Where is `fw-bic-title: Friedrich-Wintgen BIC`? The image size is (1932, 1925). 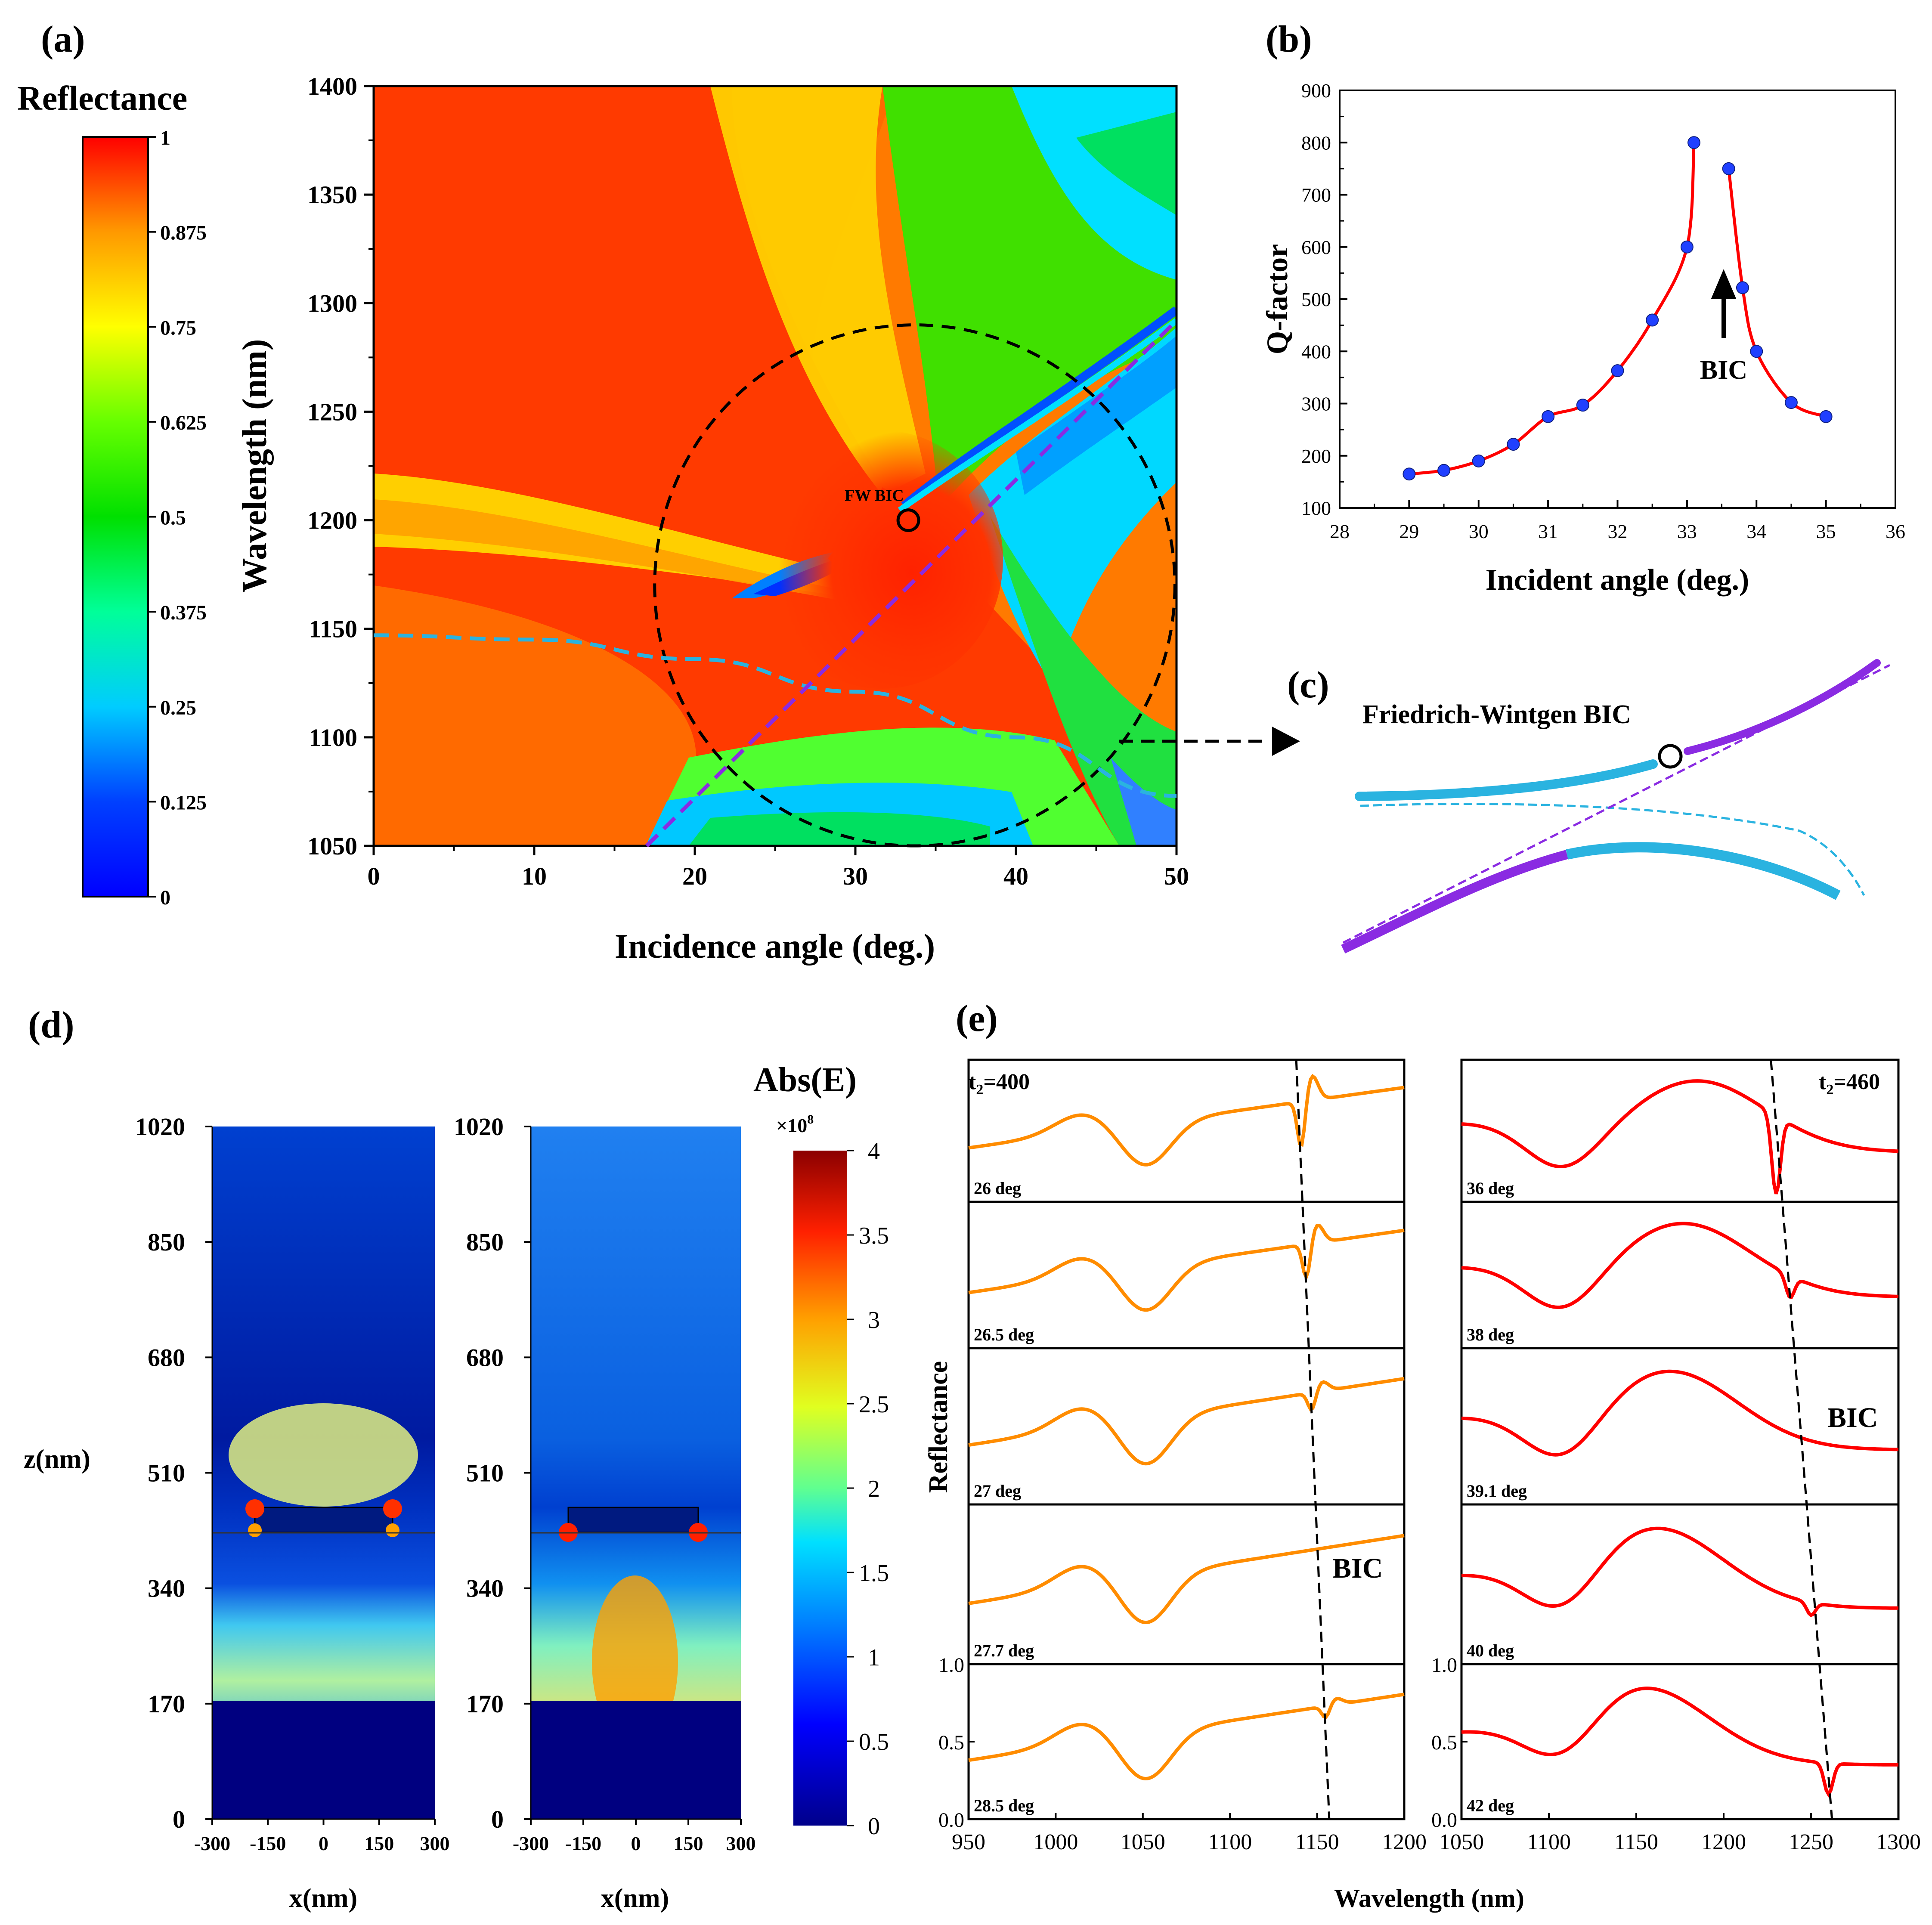 fw-bic-title: Friedrich-Wintgen BIC is located at coordinates (1496, 714).